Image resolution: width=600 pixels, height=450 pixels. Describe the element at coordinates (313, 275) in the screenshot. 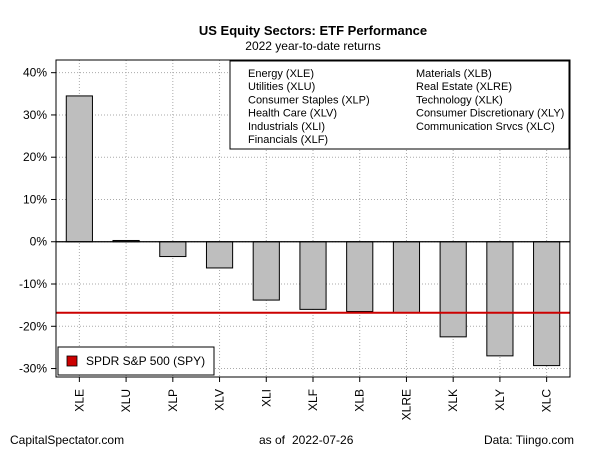

I see `bar-xlf` at that location.